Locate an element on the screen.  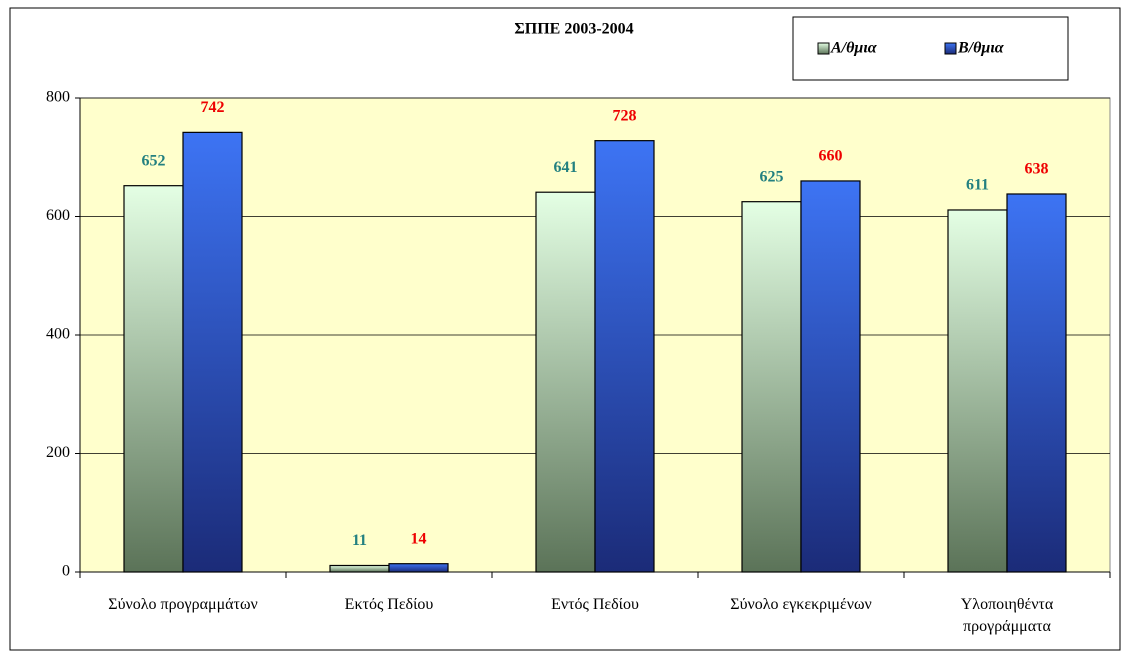
x-tick-label: Σύνολο εγκεκριμένων is located at coordinates (801, 604).